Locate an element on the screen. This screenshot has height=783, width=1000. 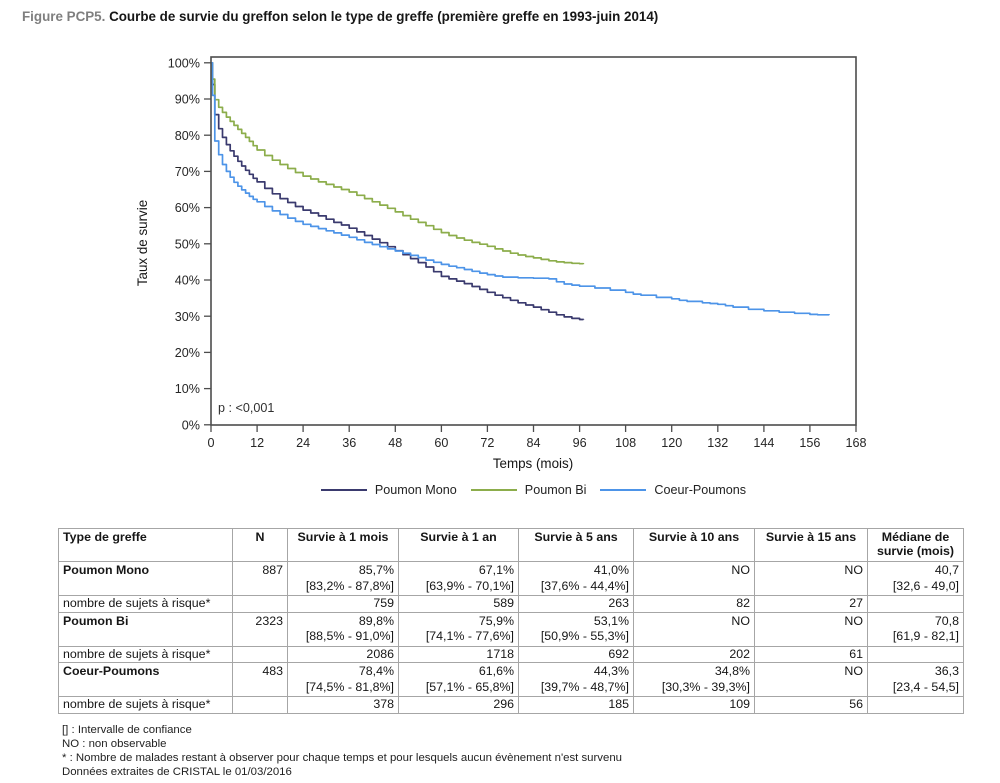
legend: Poumon Mono Poumon Bi Coeur-Poumons is located at coordinates (533, 490).